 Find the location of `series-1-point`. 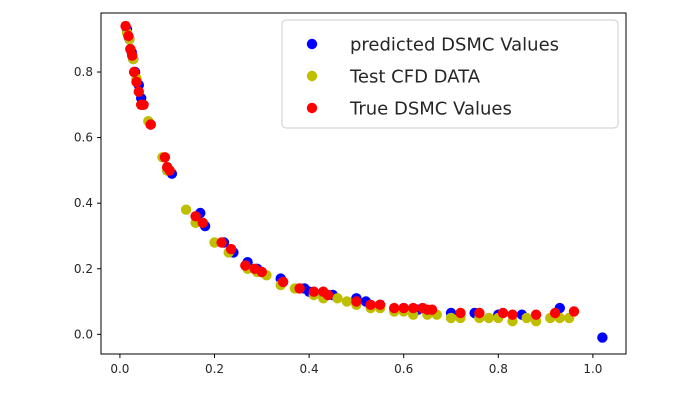

series-1-point is located at coordinates (602, 337).